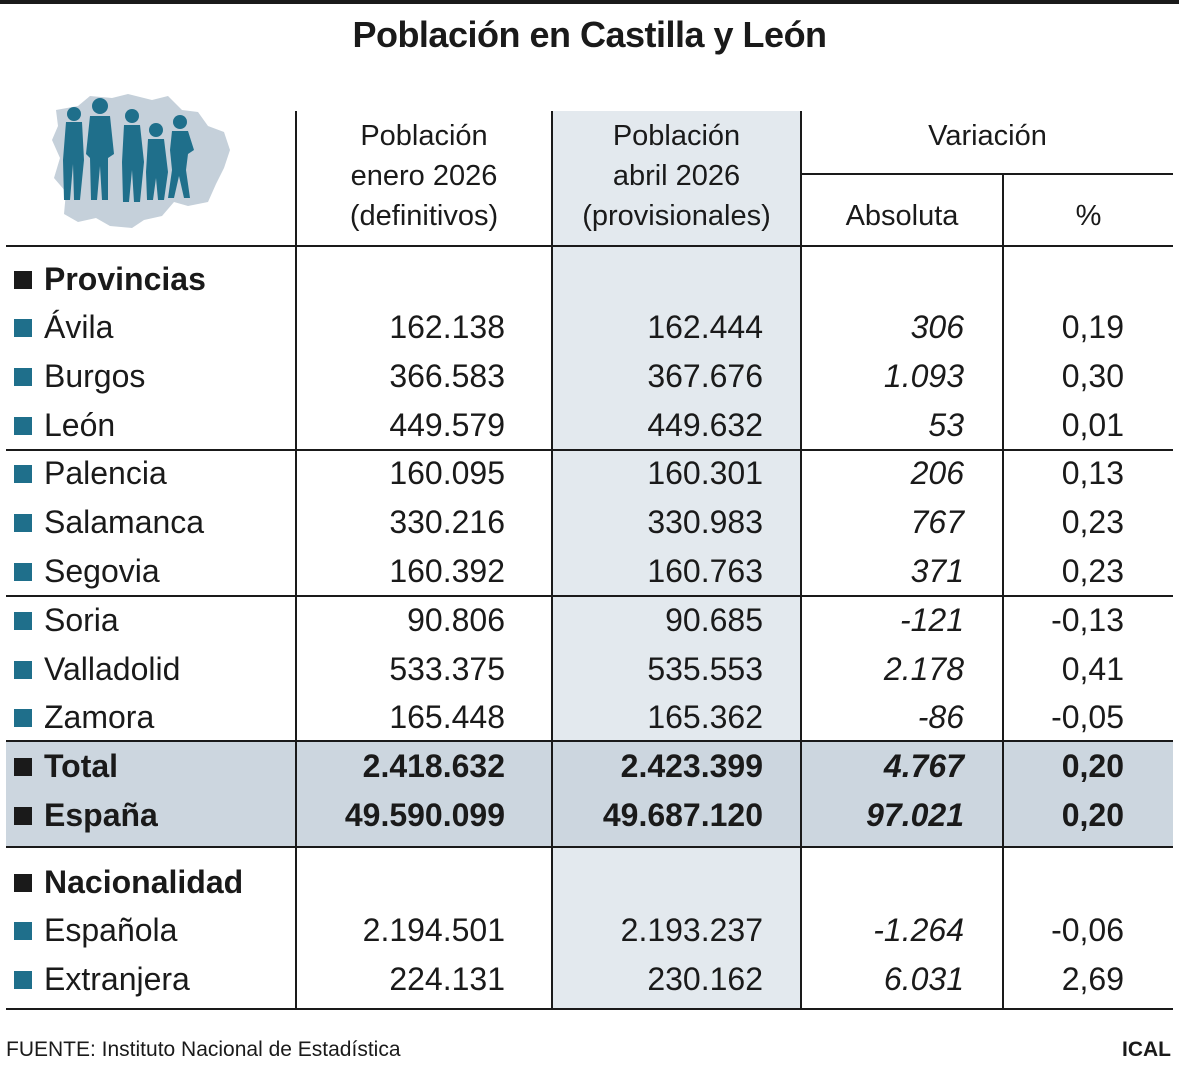  What do you see at coordinates (937, 327) in the screenshot?
I see `cell-absoluta: 306` at bounding box center [937, 327].